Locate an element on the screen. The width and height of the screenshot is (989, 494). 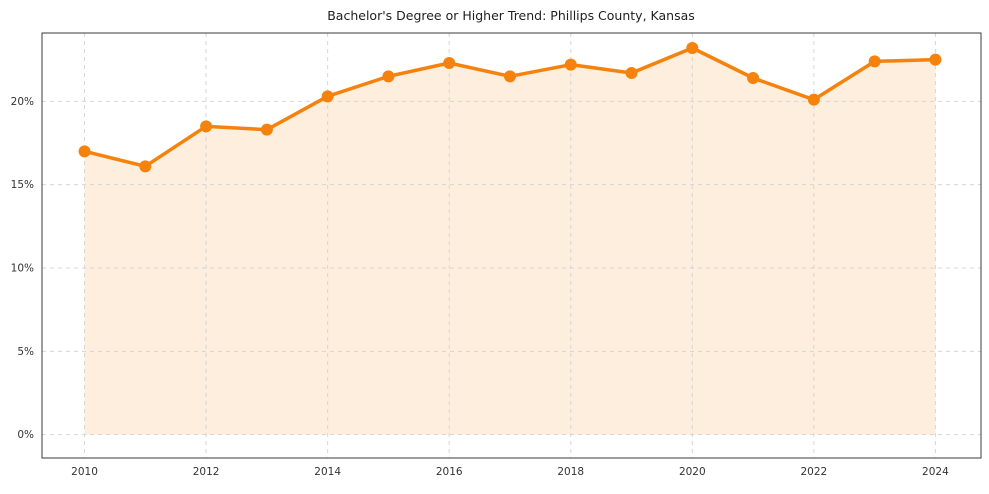
data-point-2022 is located at coordinates (813, 99).